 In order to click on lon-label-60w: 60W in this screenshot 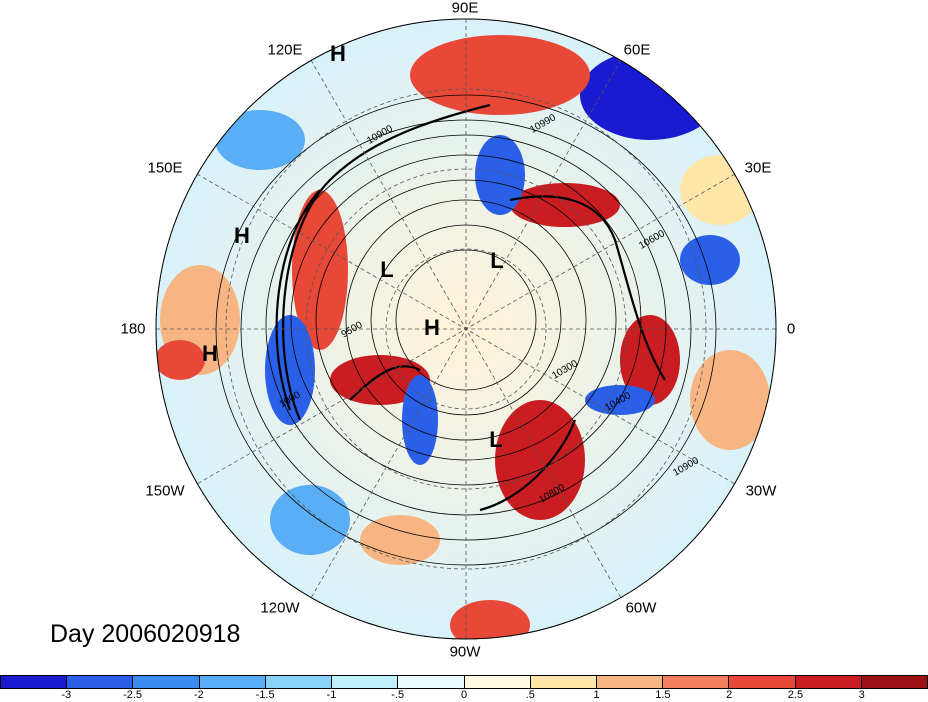, I will do `click(641, 608)`.